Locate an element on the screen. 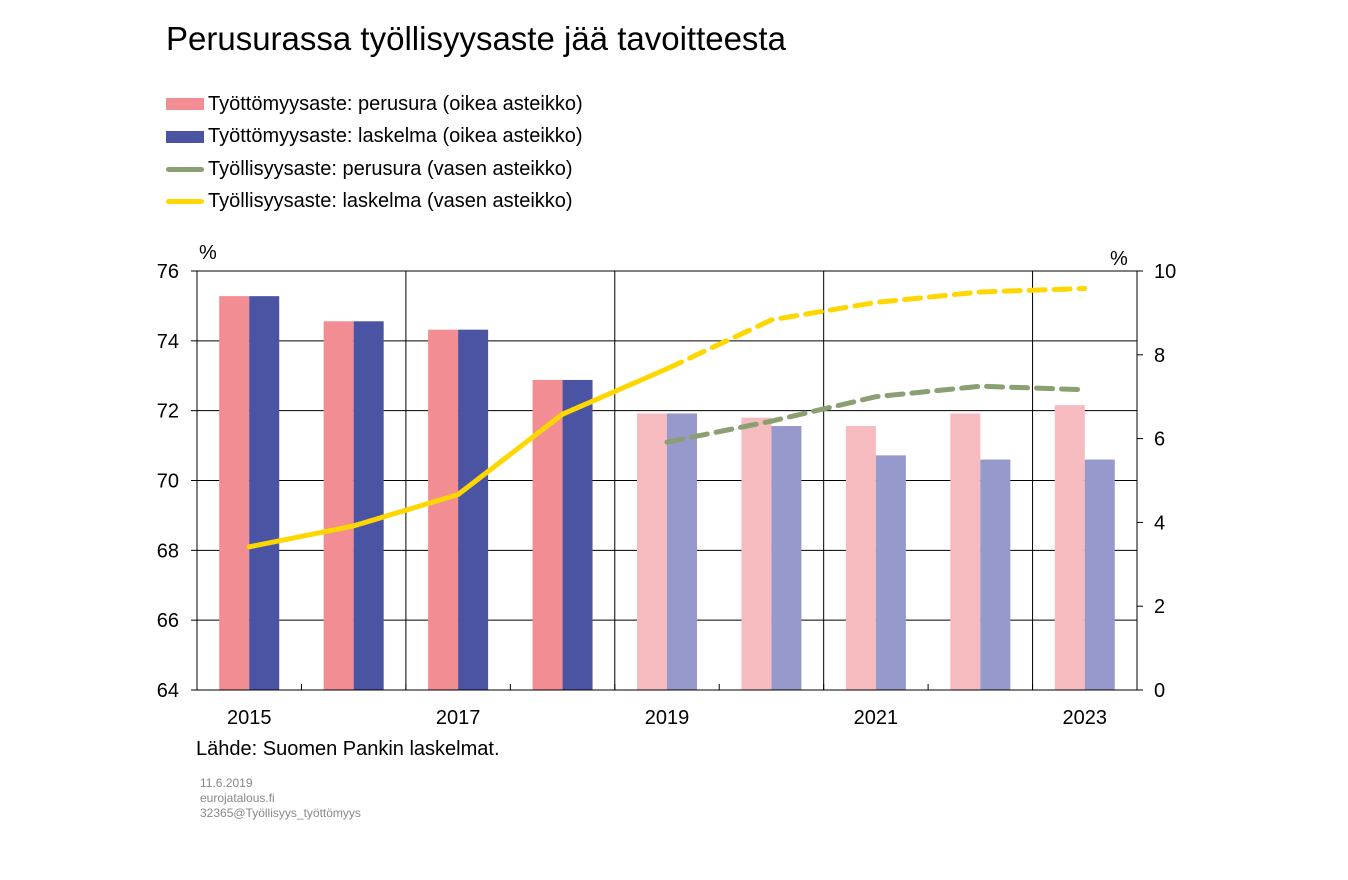  legend-swatch-unemployment-scenario is located at coordinates (185, 136).